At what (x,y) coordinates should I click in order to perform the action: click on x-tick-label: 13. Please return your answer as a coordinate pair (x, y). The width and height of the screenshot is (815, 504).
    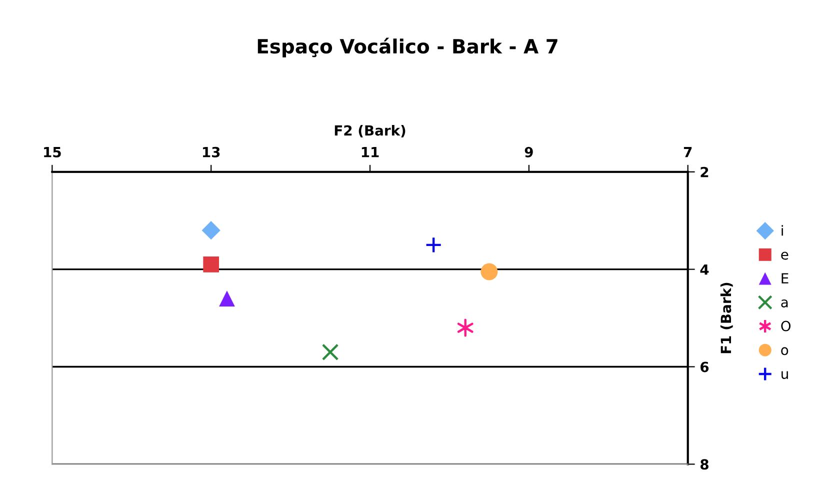
    Looking at the image, I should click on (211, 152).